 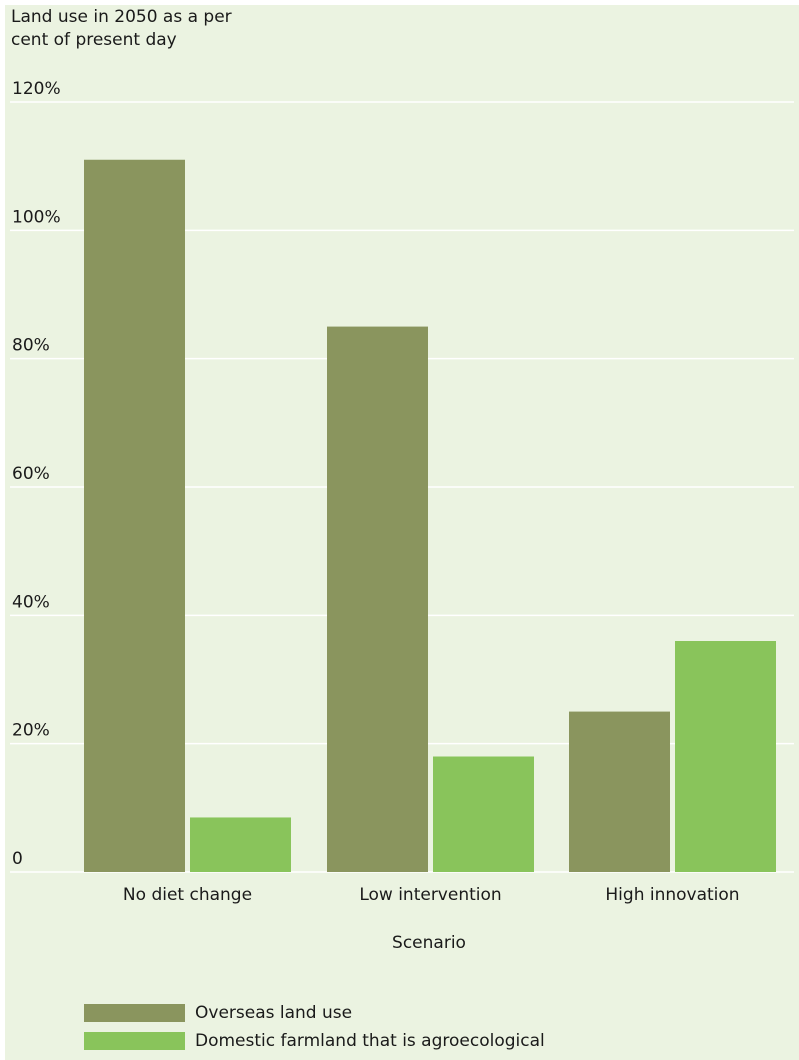 What do you see at coordinates (134, 1041) in the screenshot?
I see `legend-swatch-domestic` at bounding box center [134, 1041].